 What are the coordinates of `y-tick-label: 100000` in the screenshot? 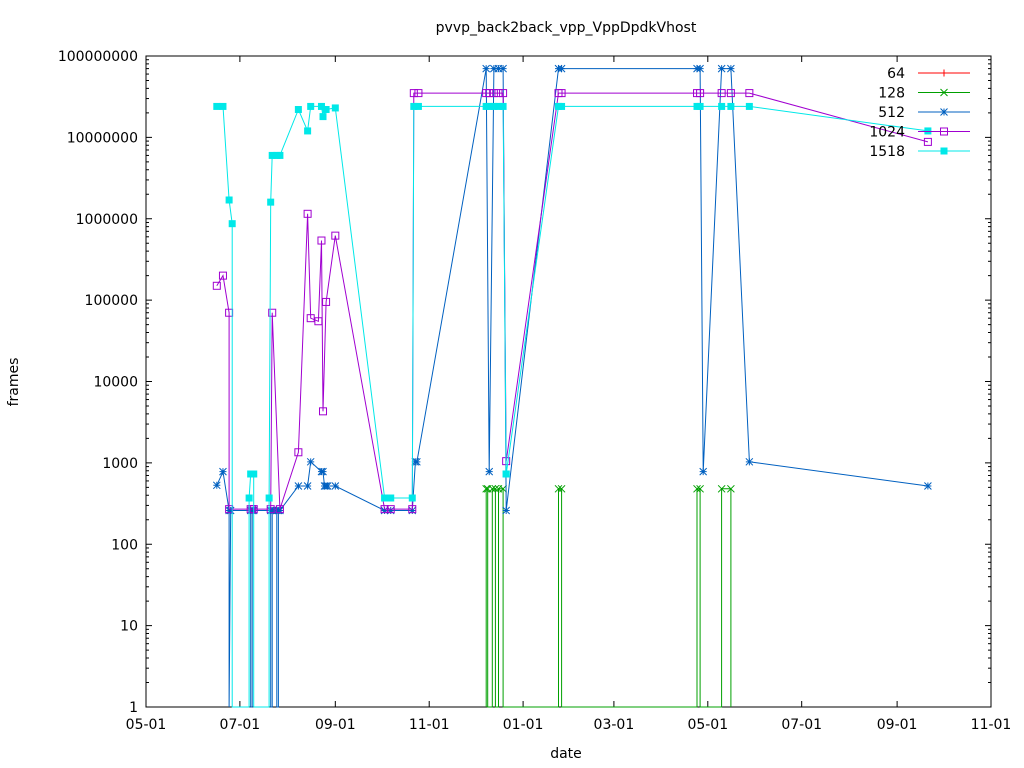 It's located at (111, 301).